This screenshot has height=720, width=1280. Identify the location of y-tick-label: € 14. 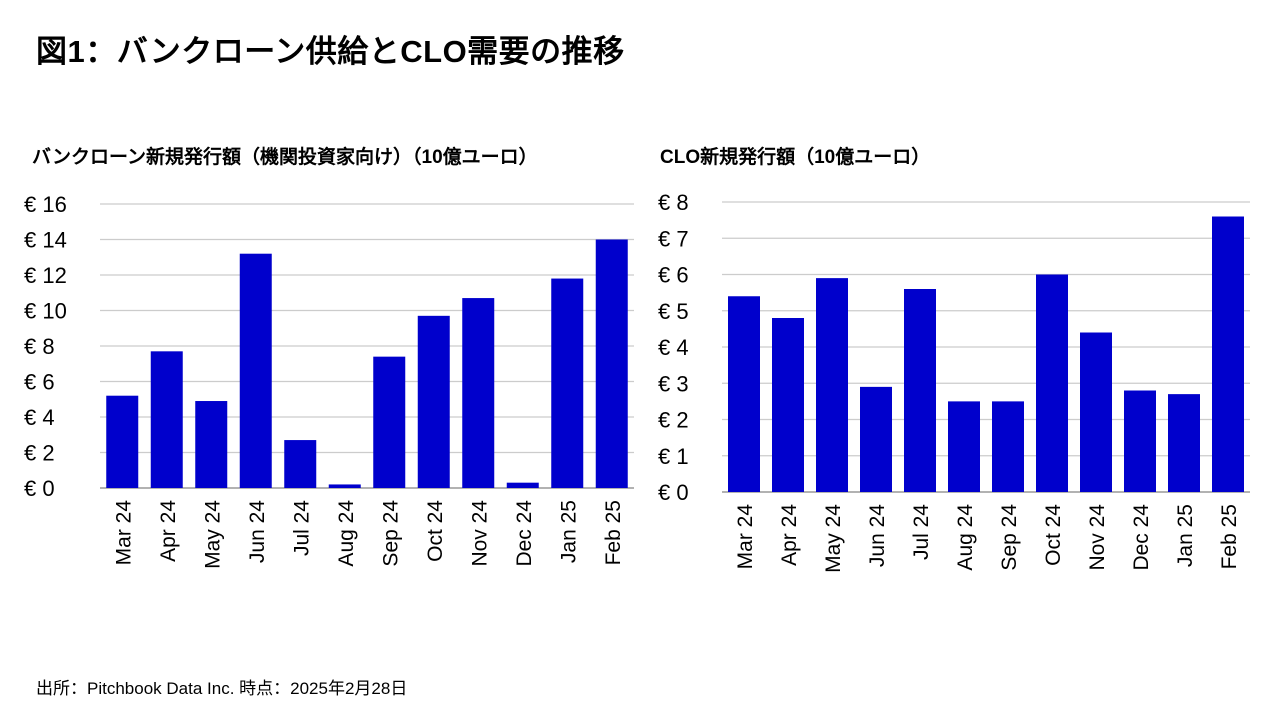
(45, 240).